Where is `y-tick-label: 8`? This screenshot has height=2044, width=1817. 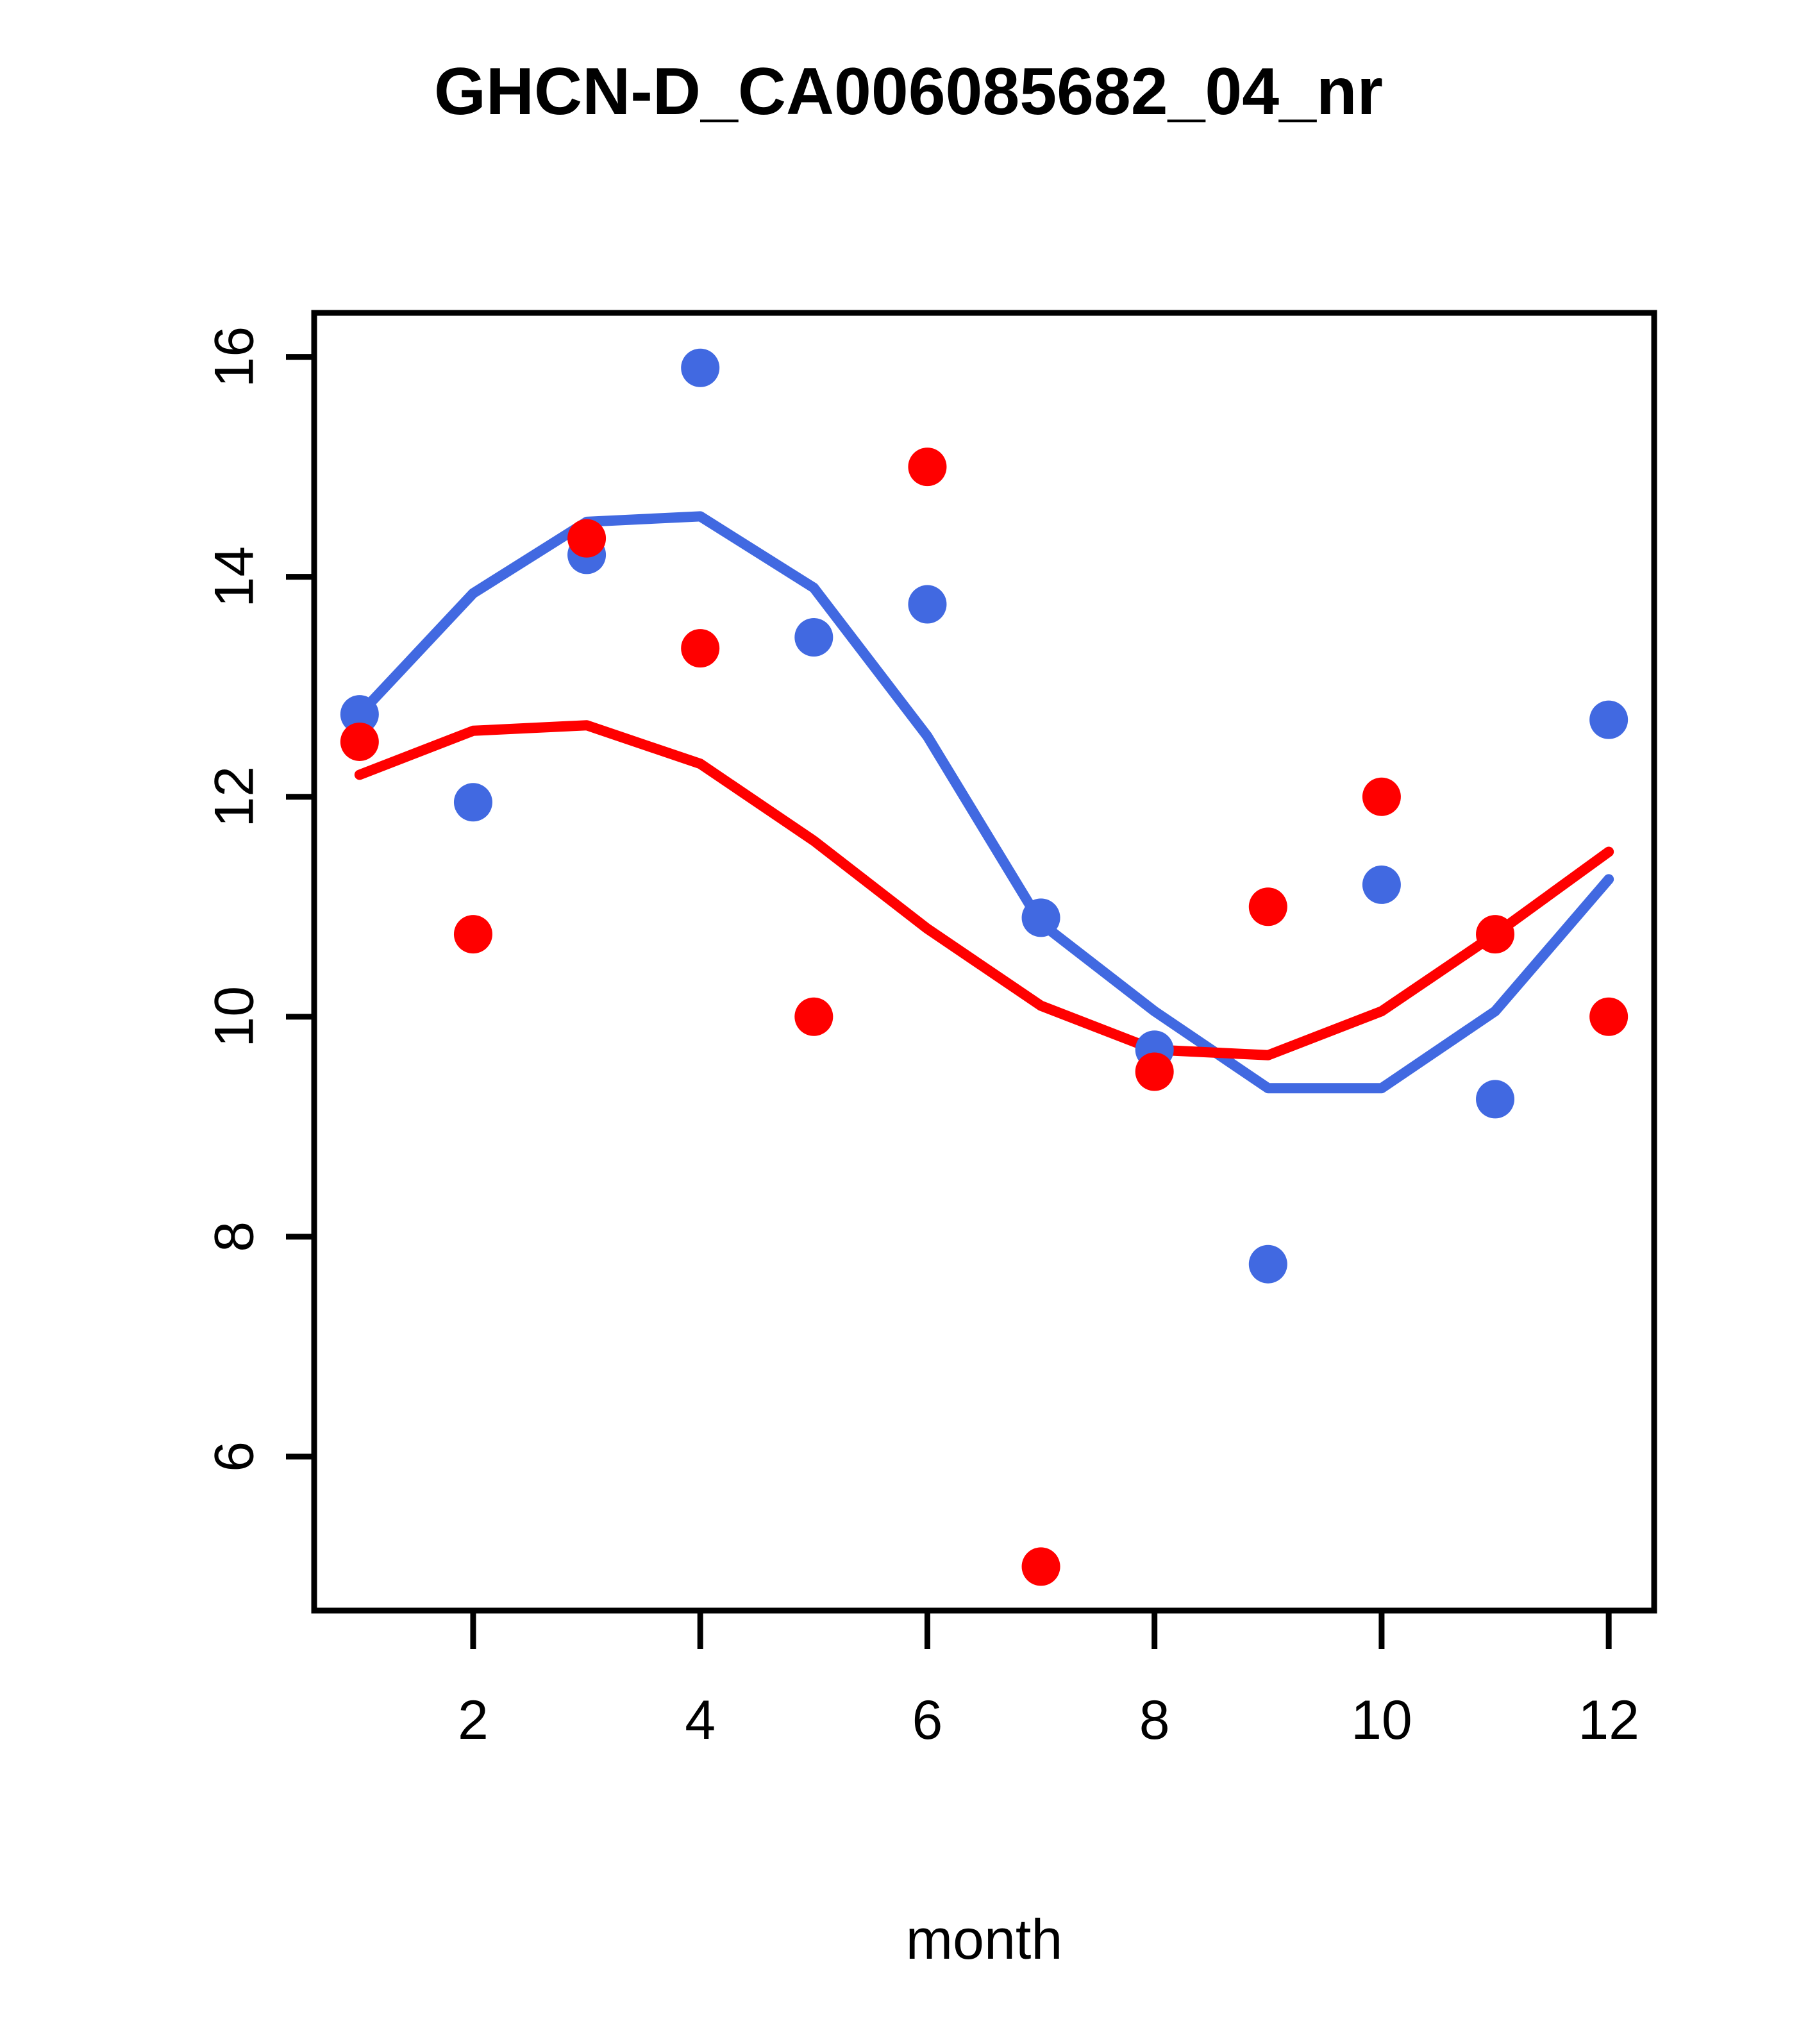
y-tick-label: 8 is located at coordinates (235, 1236).